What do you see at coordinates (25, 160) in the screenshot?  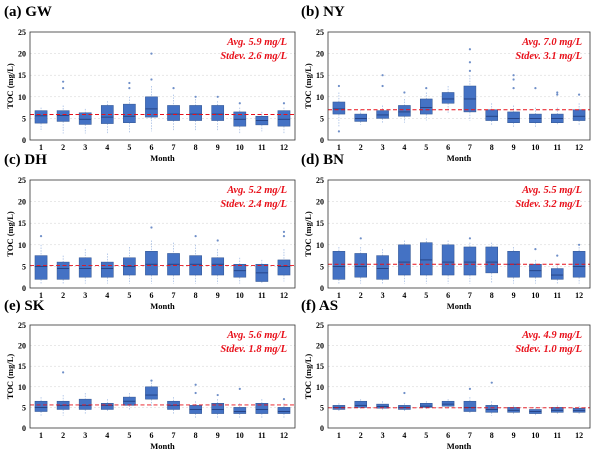 I see `panel-title: (c) DH` at bounding box center [25, 160].